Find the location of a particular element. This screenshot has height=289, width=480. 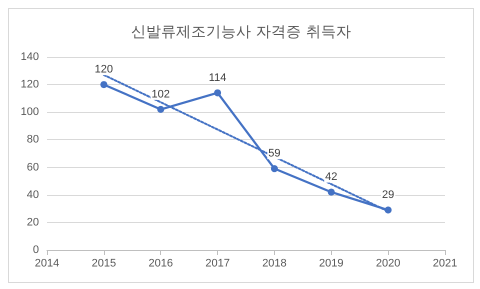

y-tick-label: 140 is located at coordinates (29, 57).